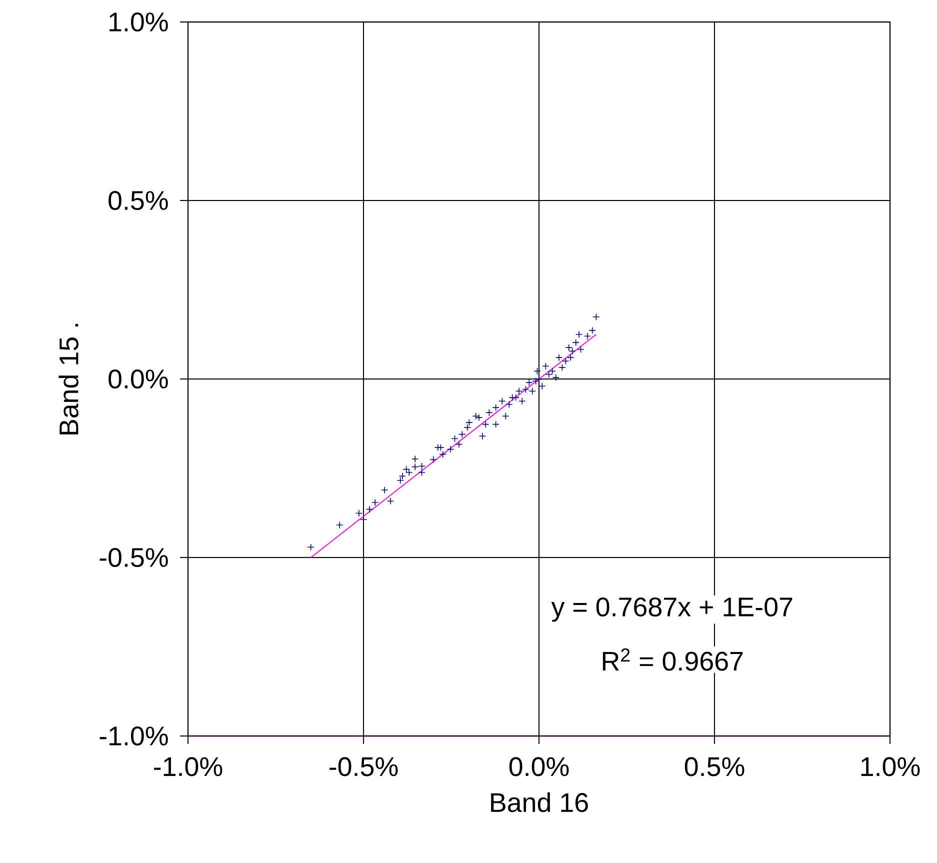 Image resolution: width=937 pixels, height=863 pixels. Describe the element at coordinates (672, 659) in the screenshot. I see `annotation: R$^{2}$ = 0.9667` at that location.